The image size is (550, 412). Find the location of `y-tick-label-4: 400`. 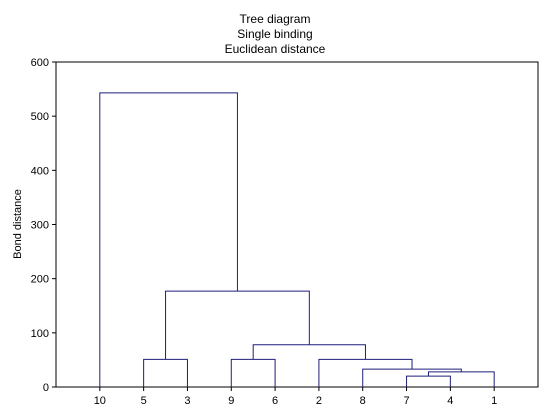

y-tick-label-4: 400 is located at coordinates (40, 171).